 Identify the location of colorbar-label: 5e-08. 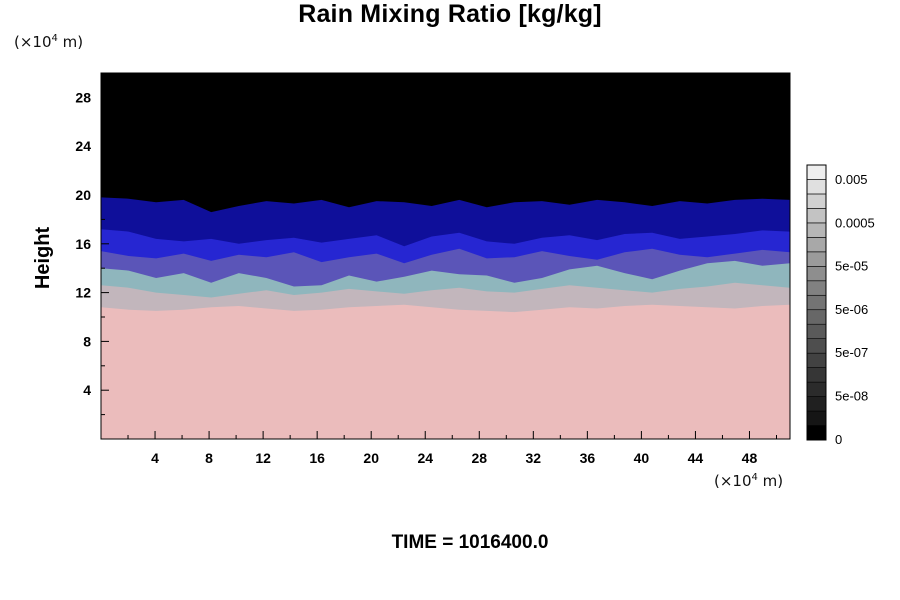
(851, 396).